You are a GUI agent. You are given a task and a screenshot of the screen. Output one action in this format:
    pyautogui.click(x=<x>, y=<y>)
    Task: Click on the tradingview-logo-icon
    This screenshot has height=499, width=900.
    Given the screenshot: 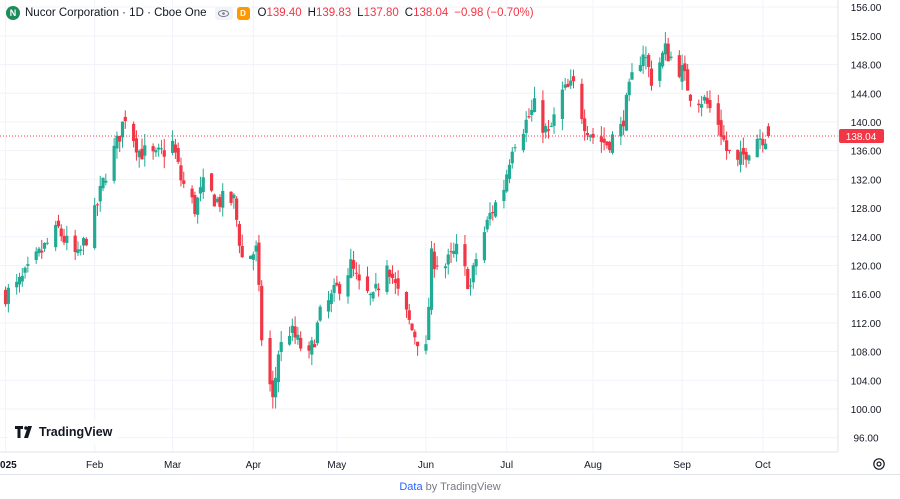 What is the action you would take?
    pyautogui.click(x=23, y=432)
    